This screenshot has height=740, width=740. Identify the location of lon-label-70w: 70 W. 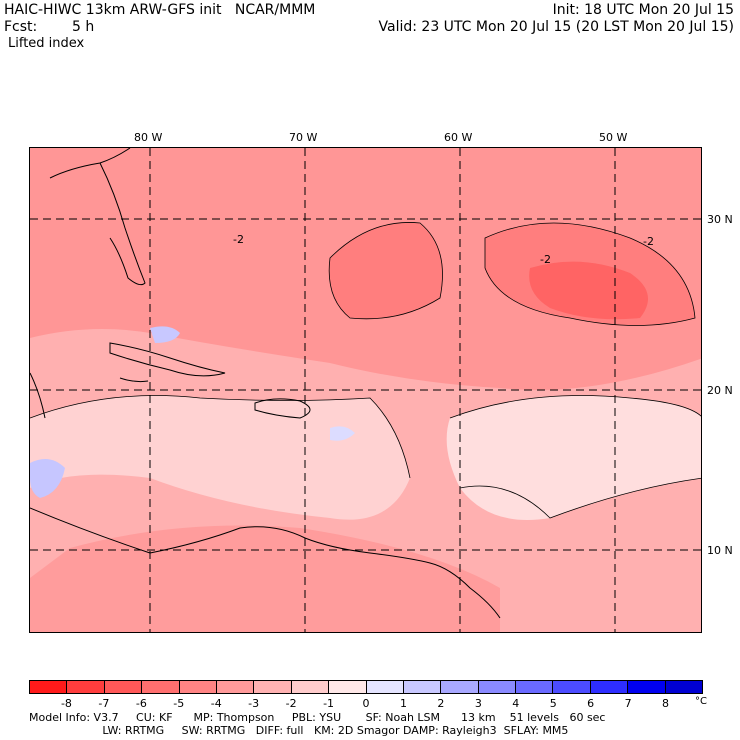
(303, 137).